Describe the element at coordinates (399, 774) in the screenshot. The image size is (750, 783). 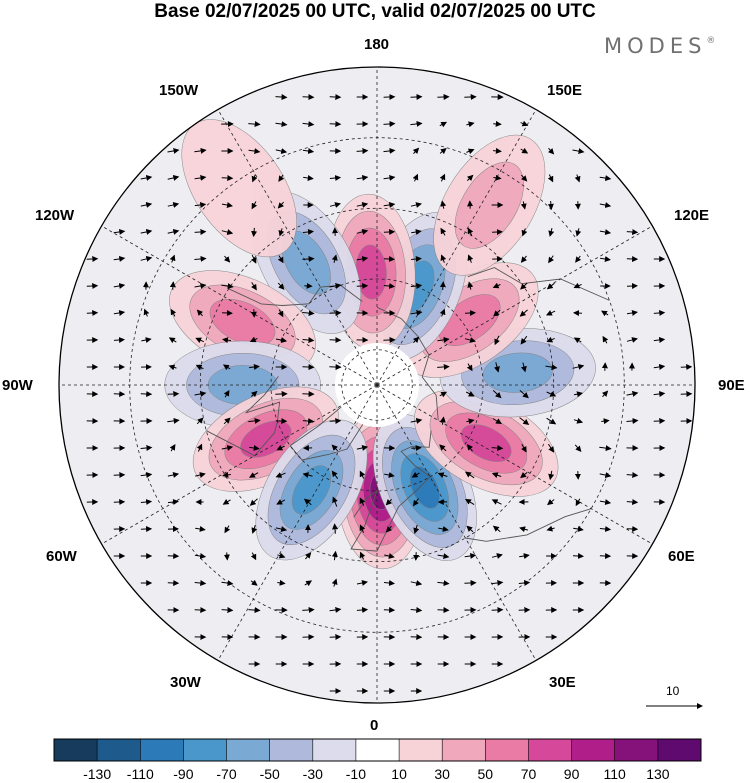
I see `colorbar-label: 10` at that location.